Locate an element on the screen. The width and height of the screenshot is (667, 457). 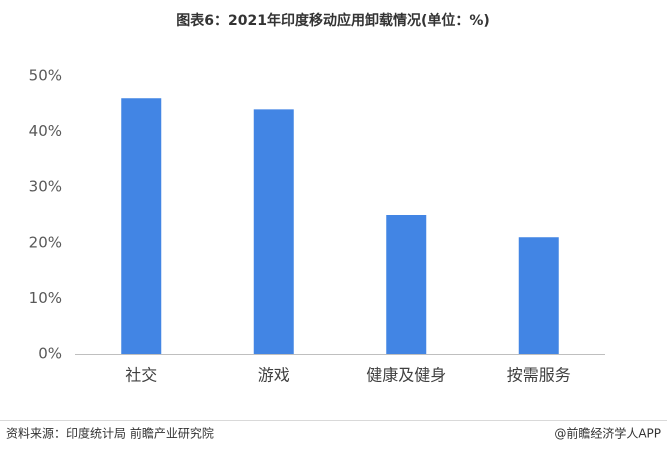
x-tick-label: 按需服务 is located at coordinates (539, 375).